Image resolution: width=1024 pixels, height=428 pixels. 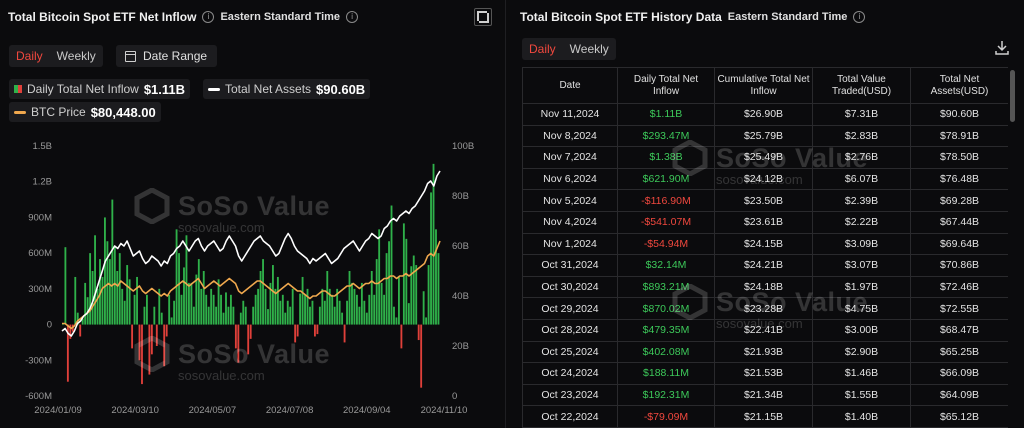 What do you see at coordinates (763, 85) in the screenshot?
I see `col-cumulative-inflow: Cumulative Total Net Inflow` at bounding box center [763, 85].